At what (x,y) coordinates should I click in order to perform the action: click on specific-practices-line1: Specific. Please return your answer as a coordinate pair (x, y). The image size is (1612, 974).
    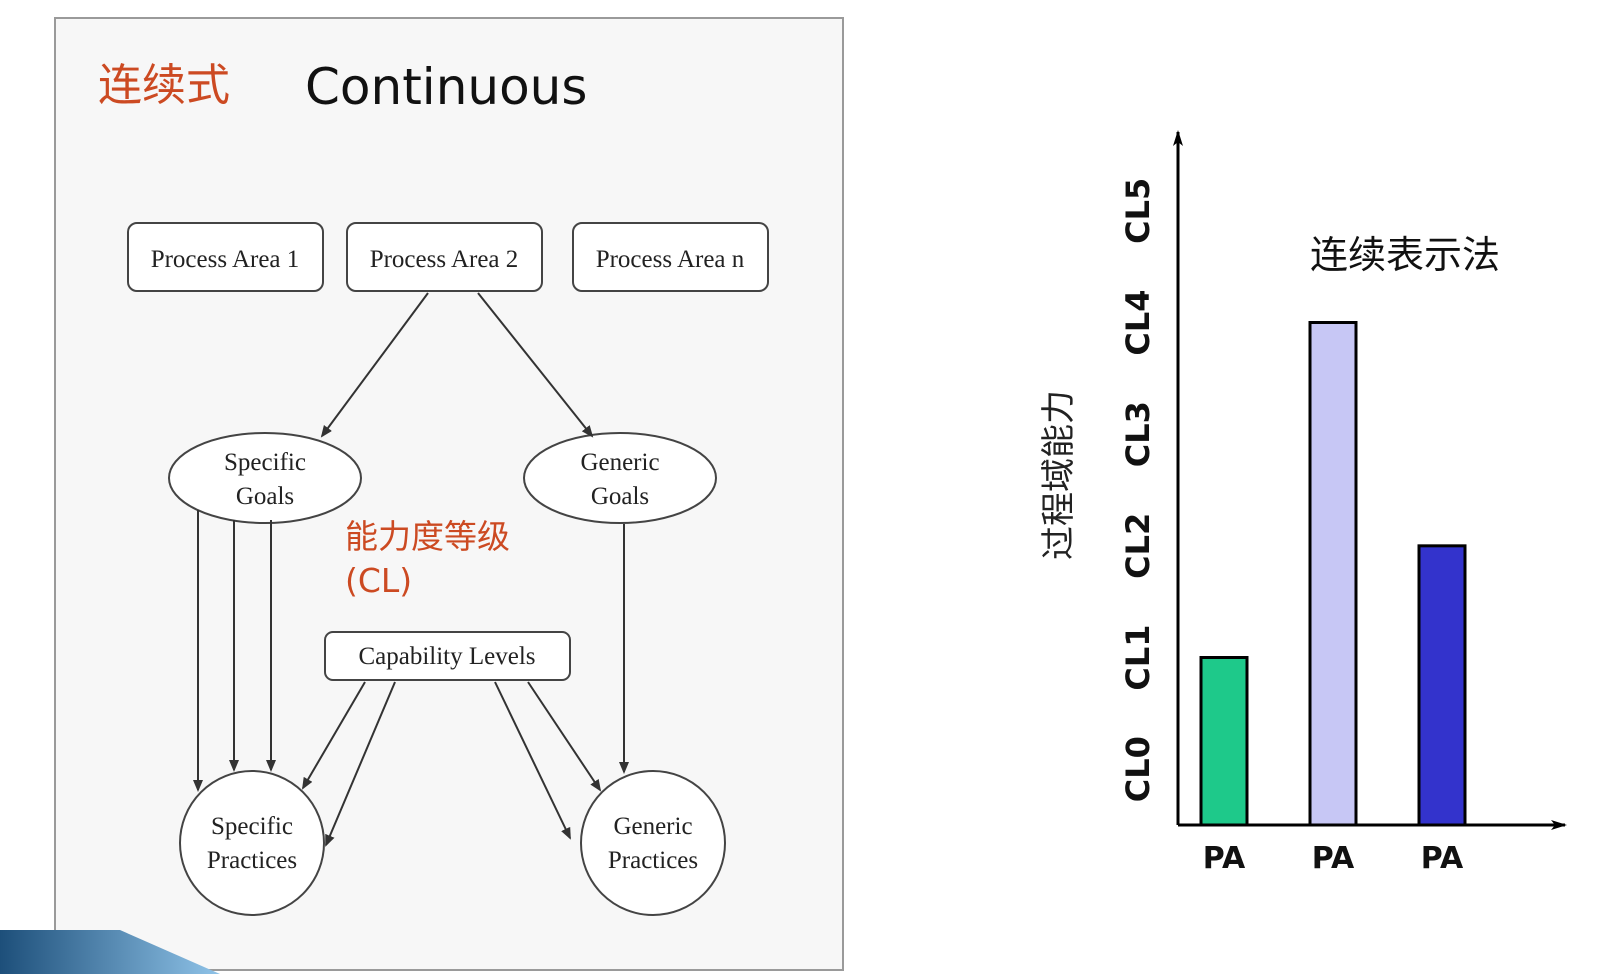
    Looking at the image, I should click on (252, 826).